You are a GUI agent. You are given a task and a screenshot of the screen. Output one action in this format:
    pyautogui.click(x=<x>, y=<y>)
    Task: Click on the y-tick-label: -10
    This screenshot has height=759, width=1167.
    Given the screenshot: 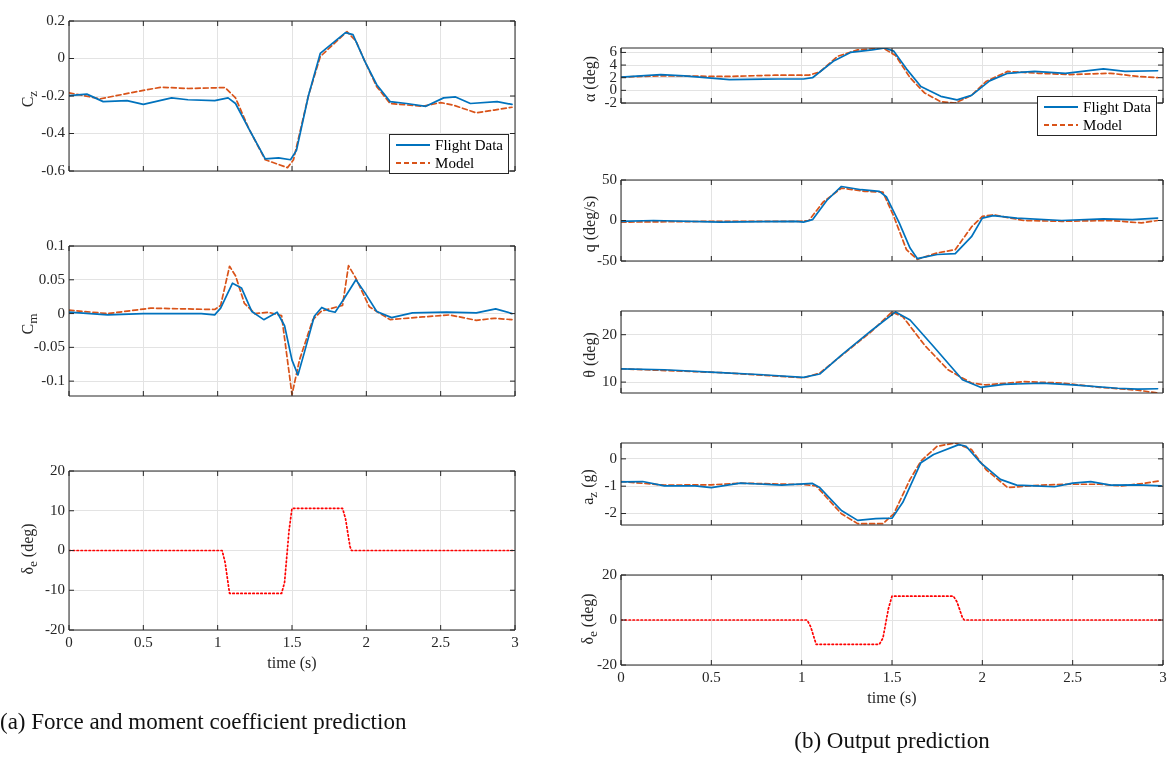 What is the action you would take?
    pyautogui.click(x=55, y=589)
    